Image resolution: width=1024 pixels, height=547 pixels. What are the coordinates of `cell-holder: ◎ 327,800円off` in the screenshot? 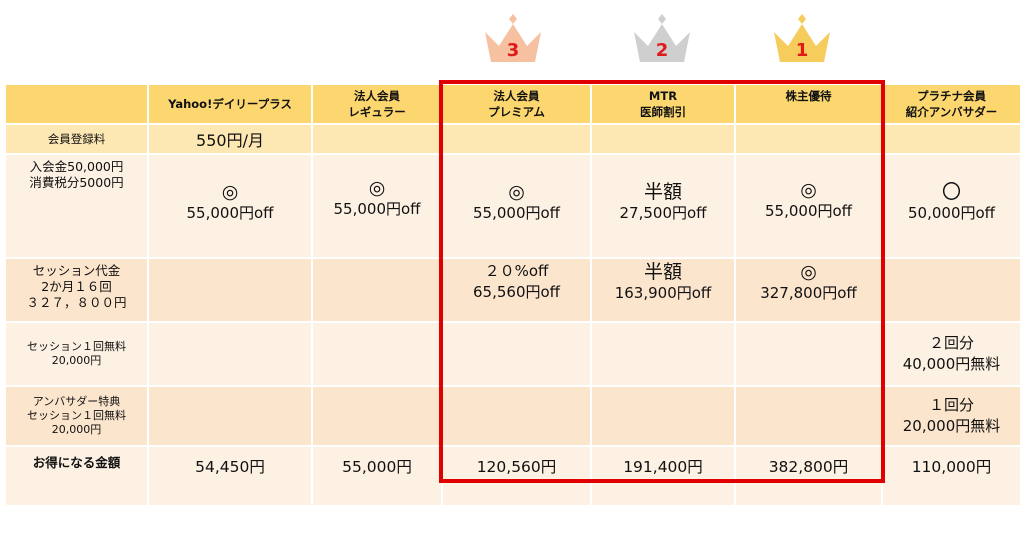 It's located at (808, 290).